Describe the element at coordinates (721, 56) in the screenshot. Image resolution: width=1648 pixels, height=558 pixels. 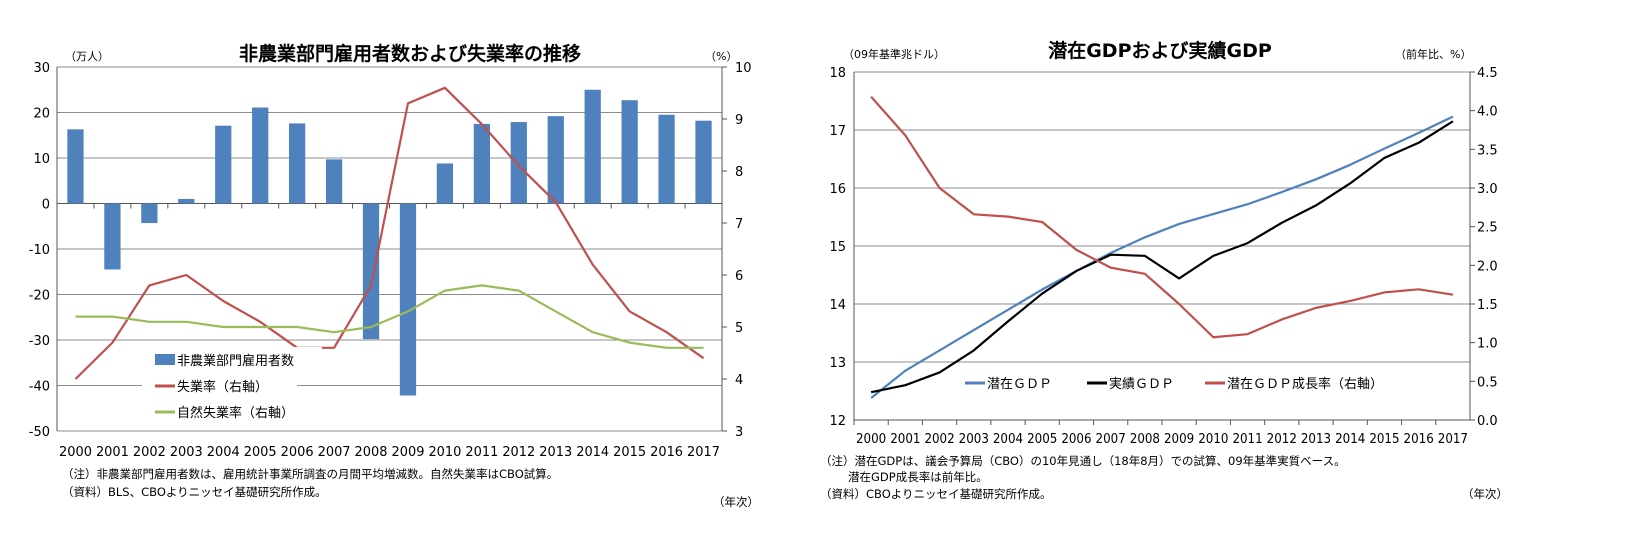
I see `right-axis-unit-left: （%）` at that location.